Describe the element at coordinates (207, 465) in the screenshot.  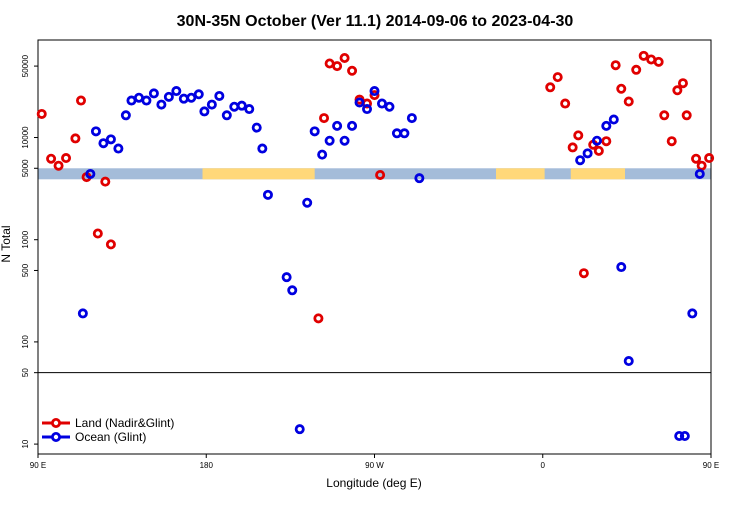
I see `x-tick-label: 180` at that location.